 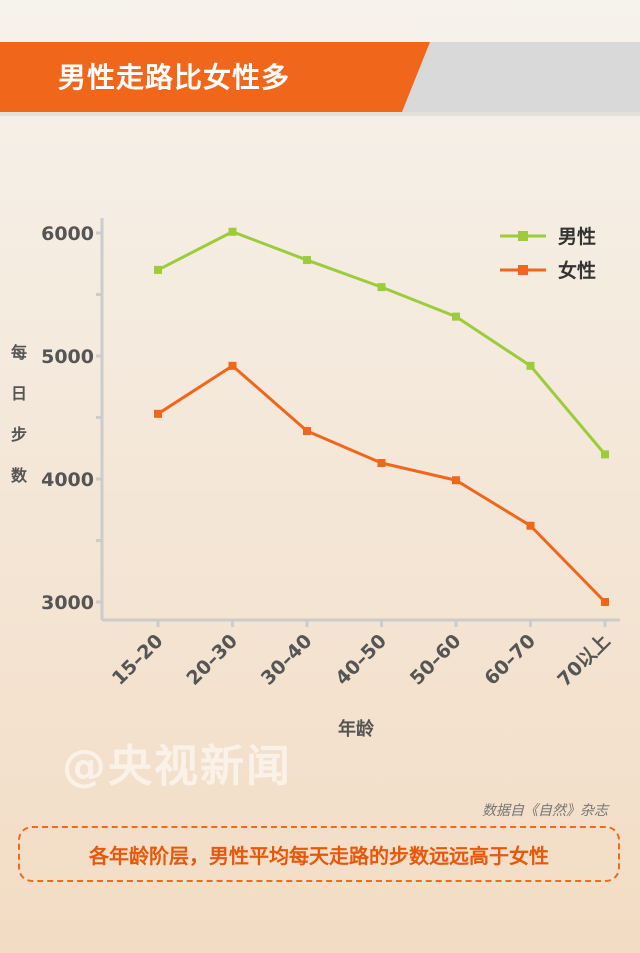 I want to click on x-tick-label: 30–40, so click(x=287, y=660).